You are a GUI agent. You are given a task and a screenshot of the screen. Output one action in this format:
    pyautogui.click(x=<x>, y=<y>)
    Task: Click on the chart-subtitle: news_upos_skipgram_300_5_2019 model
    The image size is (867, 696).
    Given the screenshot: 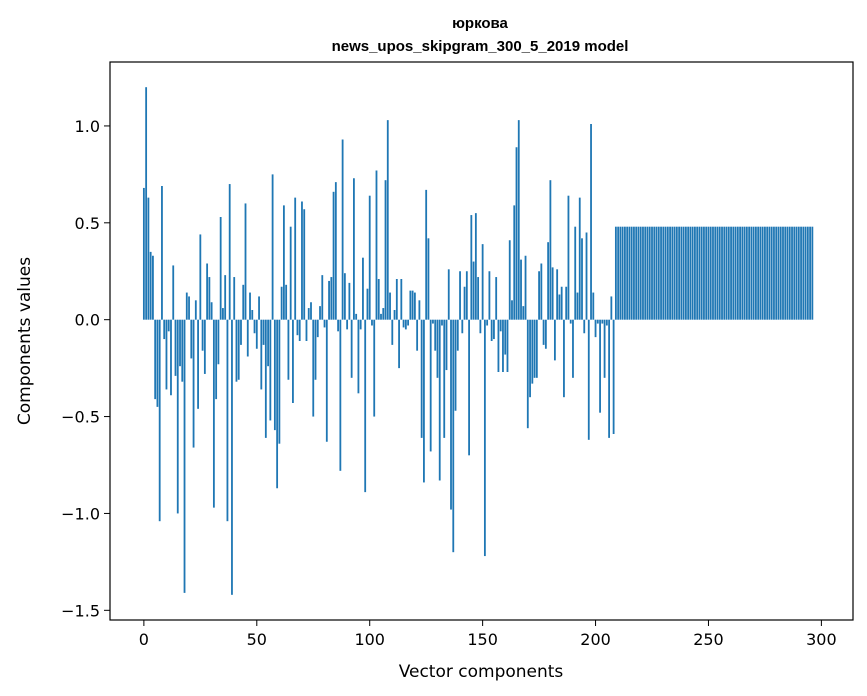 What is the action you would take?
    pyautogui.click(x=480, y=46)
    